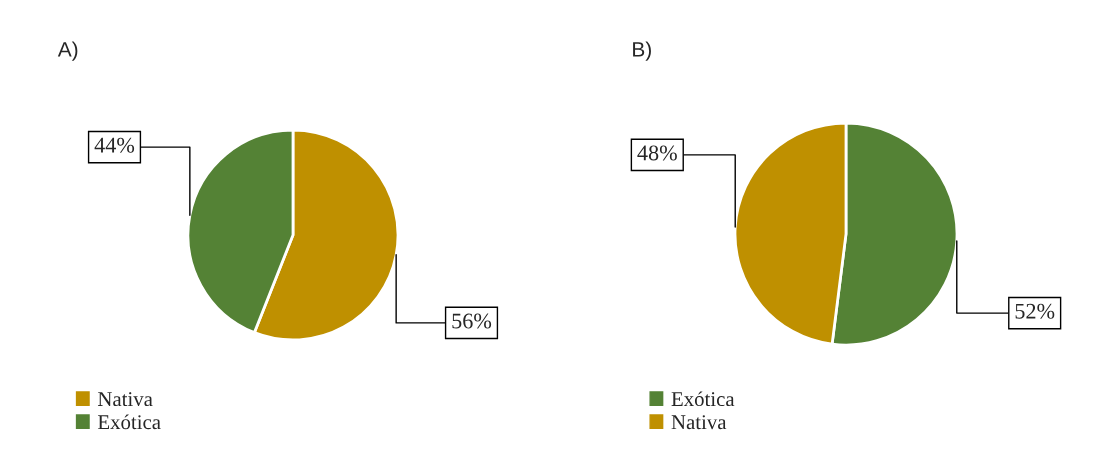 The width and height of the screenshot is (1112, 471). What do you see at coordinates (67, 51) in the screenshot?
I see `chart-title: A)` at bounding box center [67, 51].